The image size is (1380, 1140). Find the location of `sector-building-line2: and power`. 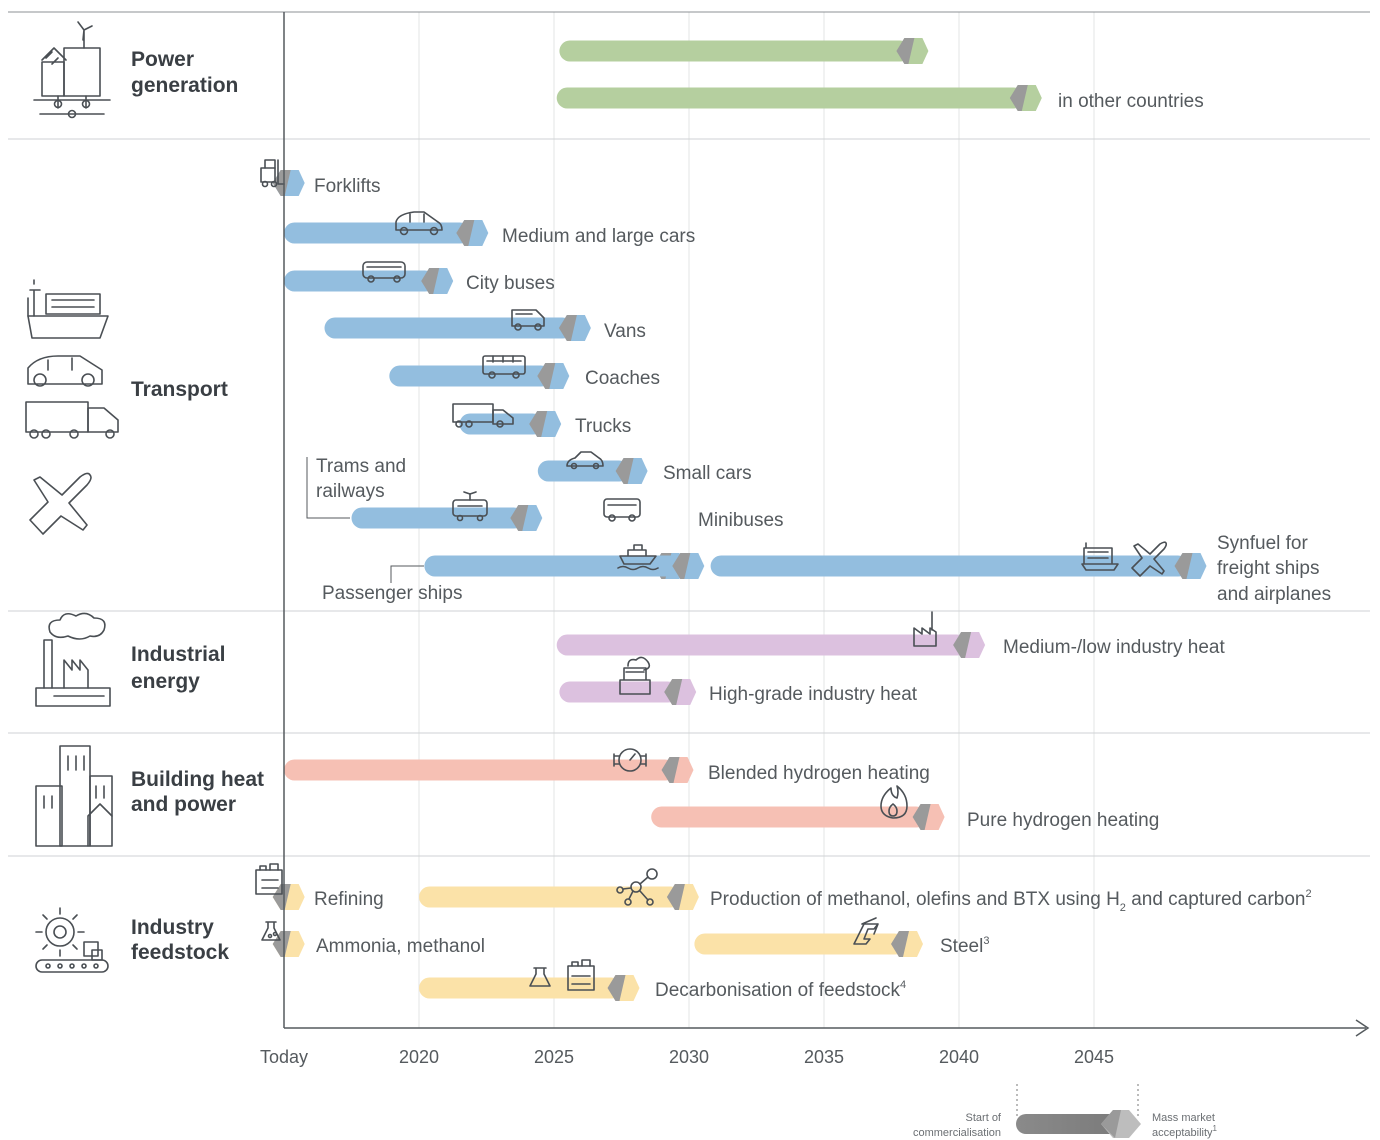

sector-building-line2: and power is located at coordinates (183, 804).